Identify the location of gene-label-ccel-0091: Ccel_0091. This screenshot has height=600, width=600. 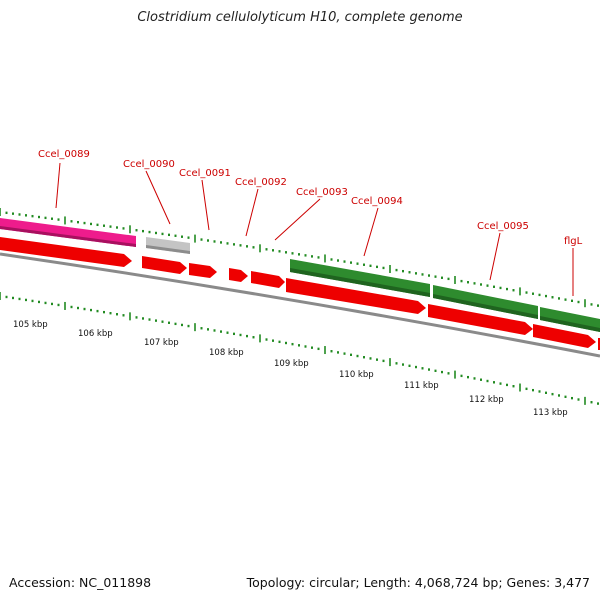
(205, 173).